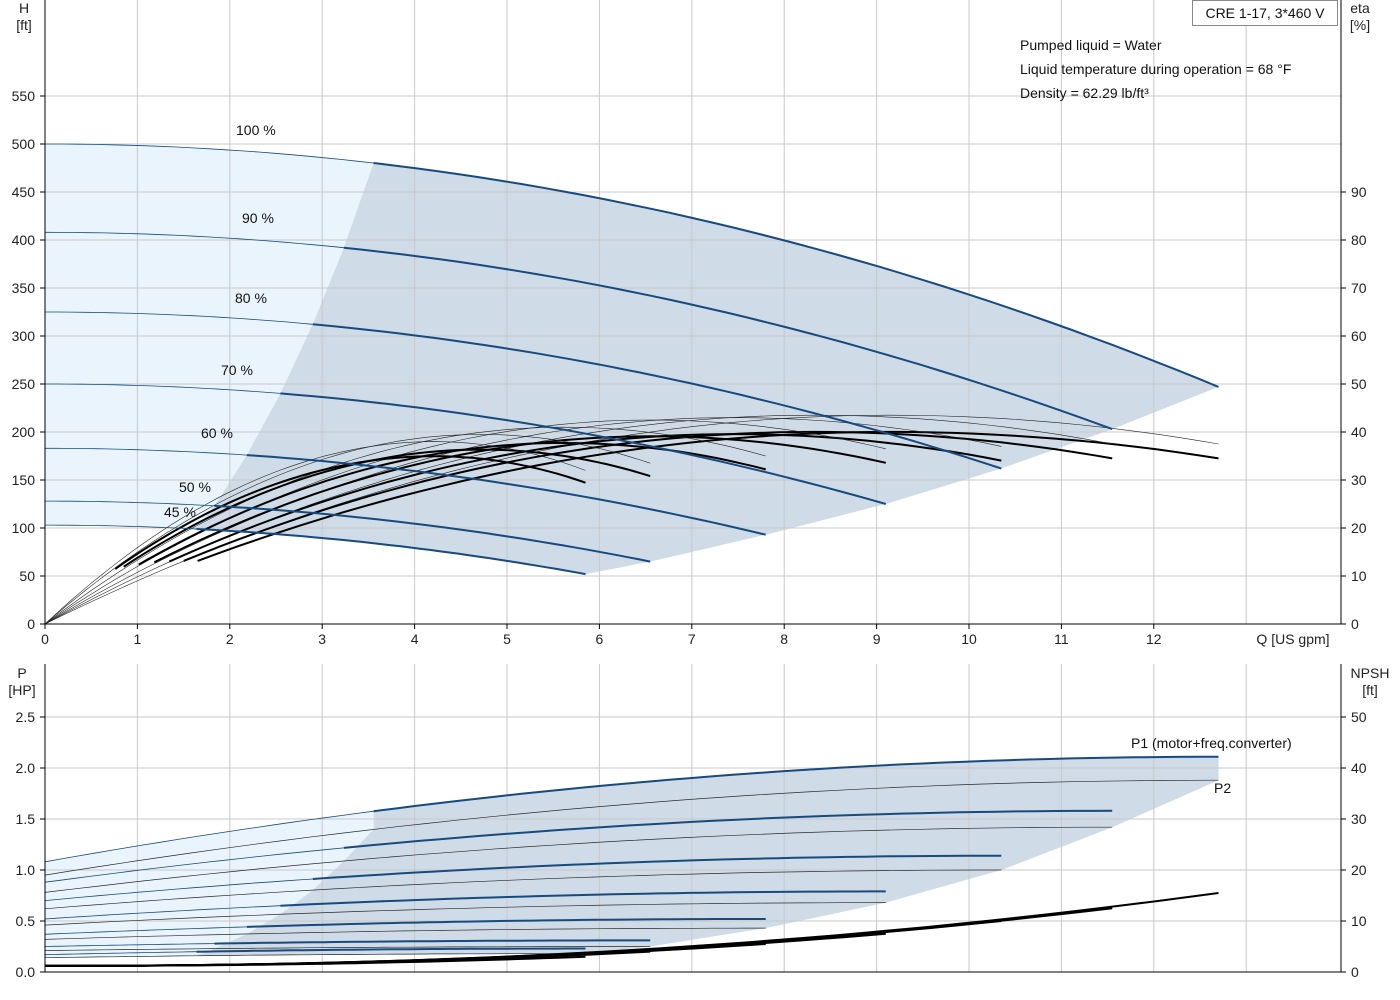 Image resolution: width=1400 pixels, height=1000 pixels. Describe the element at coordinates (217, 433) in the screenshot. I see `speed-label: 60 %` at that location.